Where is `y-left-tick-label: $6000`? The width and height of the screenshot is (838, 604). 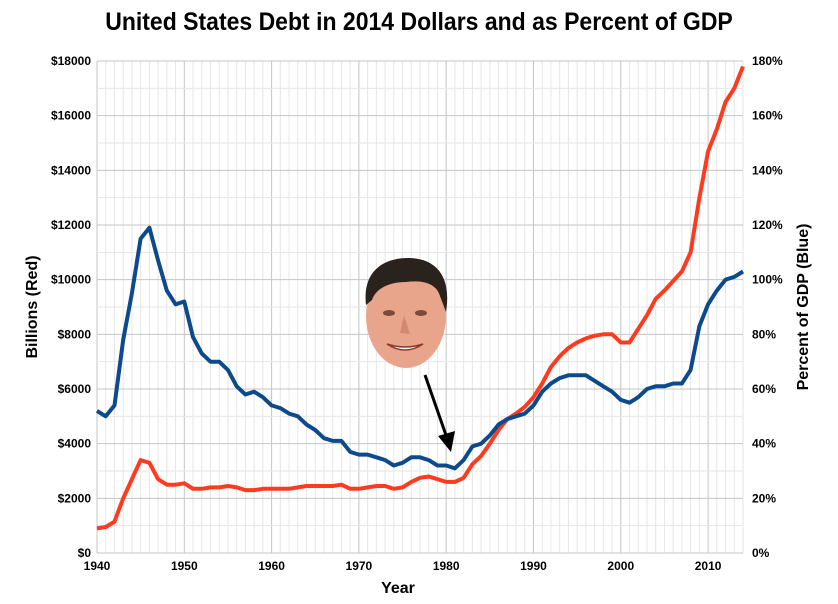 y-left-tick-label: $6000 is located at coordinates (75, 389).